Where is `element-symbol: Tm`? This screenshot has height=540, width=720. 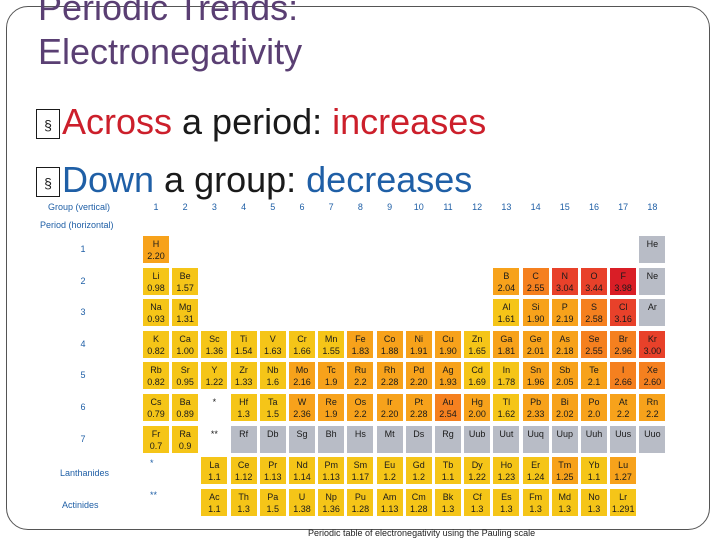 element-symbol: Tm is located at coordinates (565, 465).